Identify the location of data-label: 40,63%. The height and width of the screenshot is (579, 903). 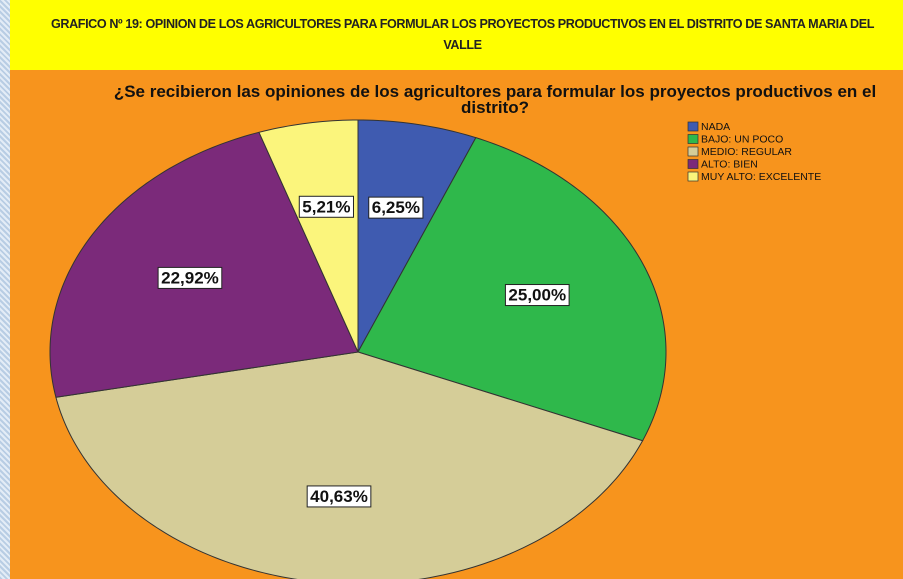
(339, 496).